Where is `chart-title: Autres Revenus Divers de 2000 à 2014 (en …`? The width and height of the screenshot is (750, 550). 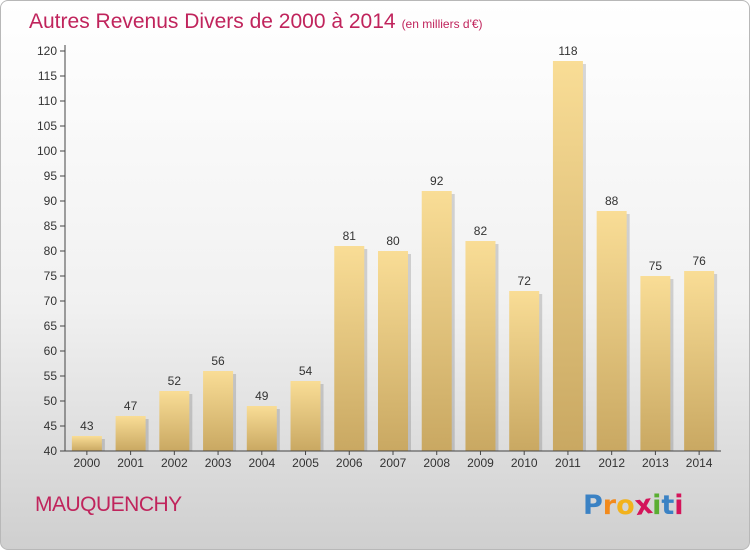 chart-title: Autres Revenus Divers de 2000 à 2014 (en … is located at coordinates (256, 22).